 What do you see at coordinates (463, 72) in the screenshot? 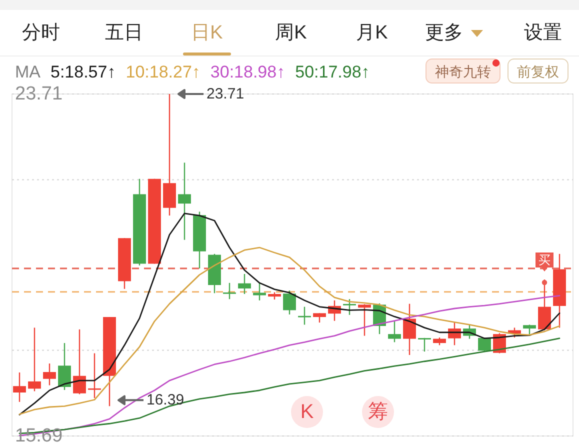
I see `button-label: 神奇九转` at bounding box center [463, 72].